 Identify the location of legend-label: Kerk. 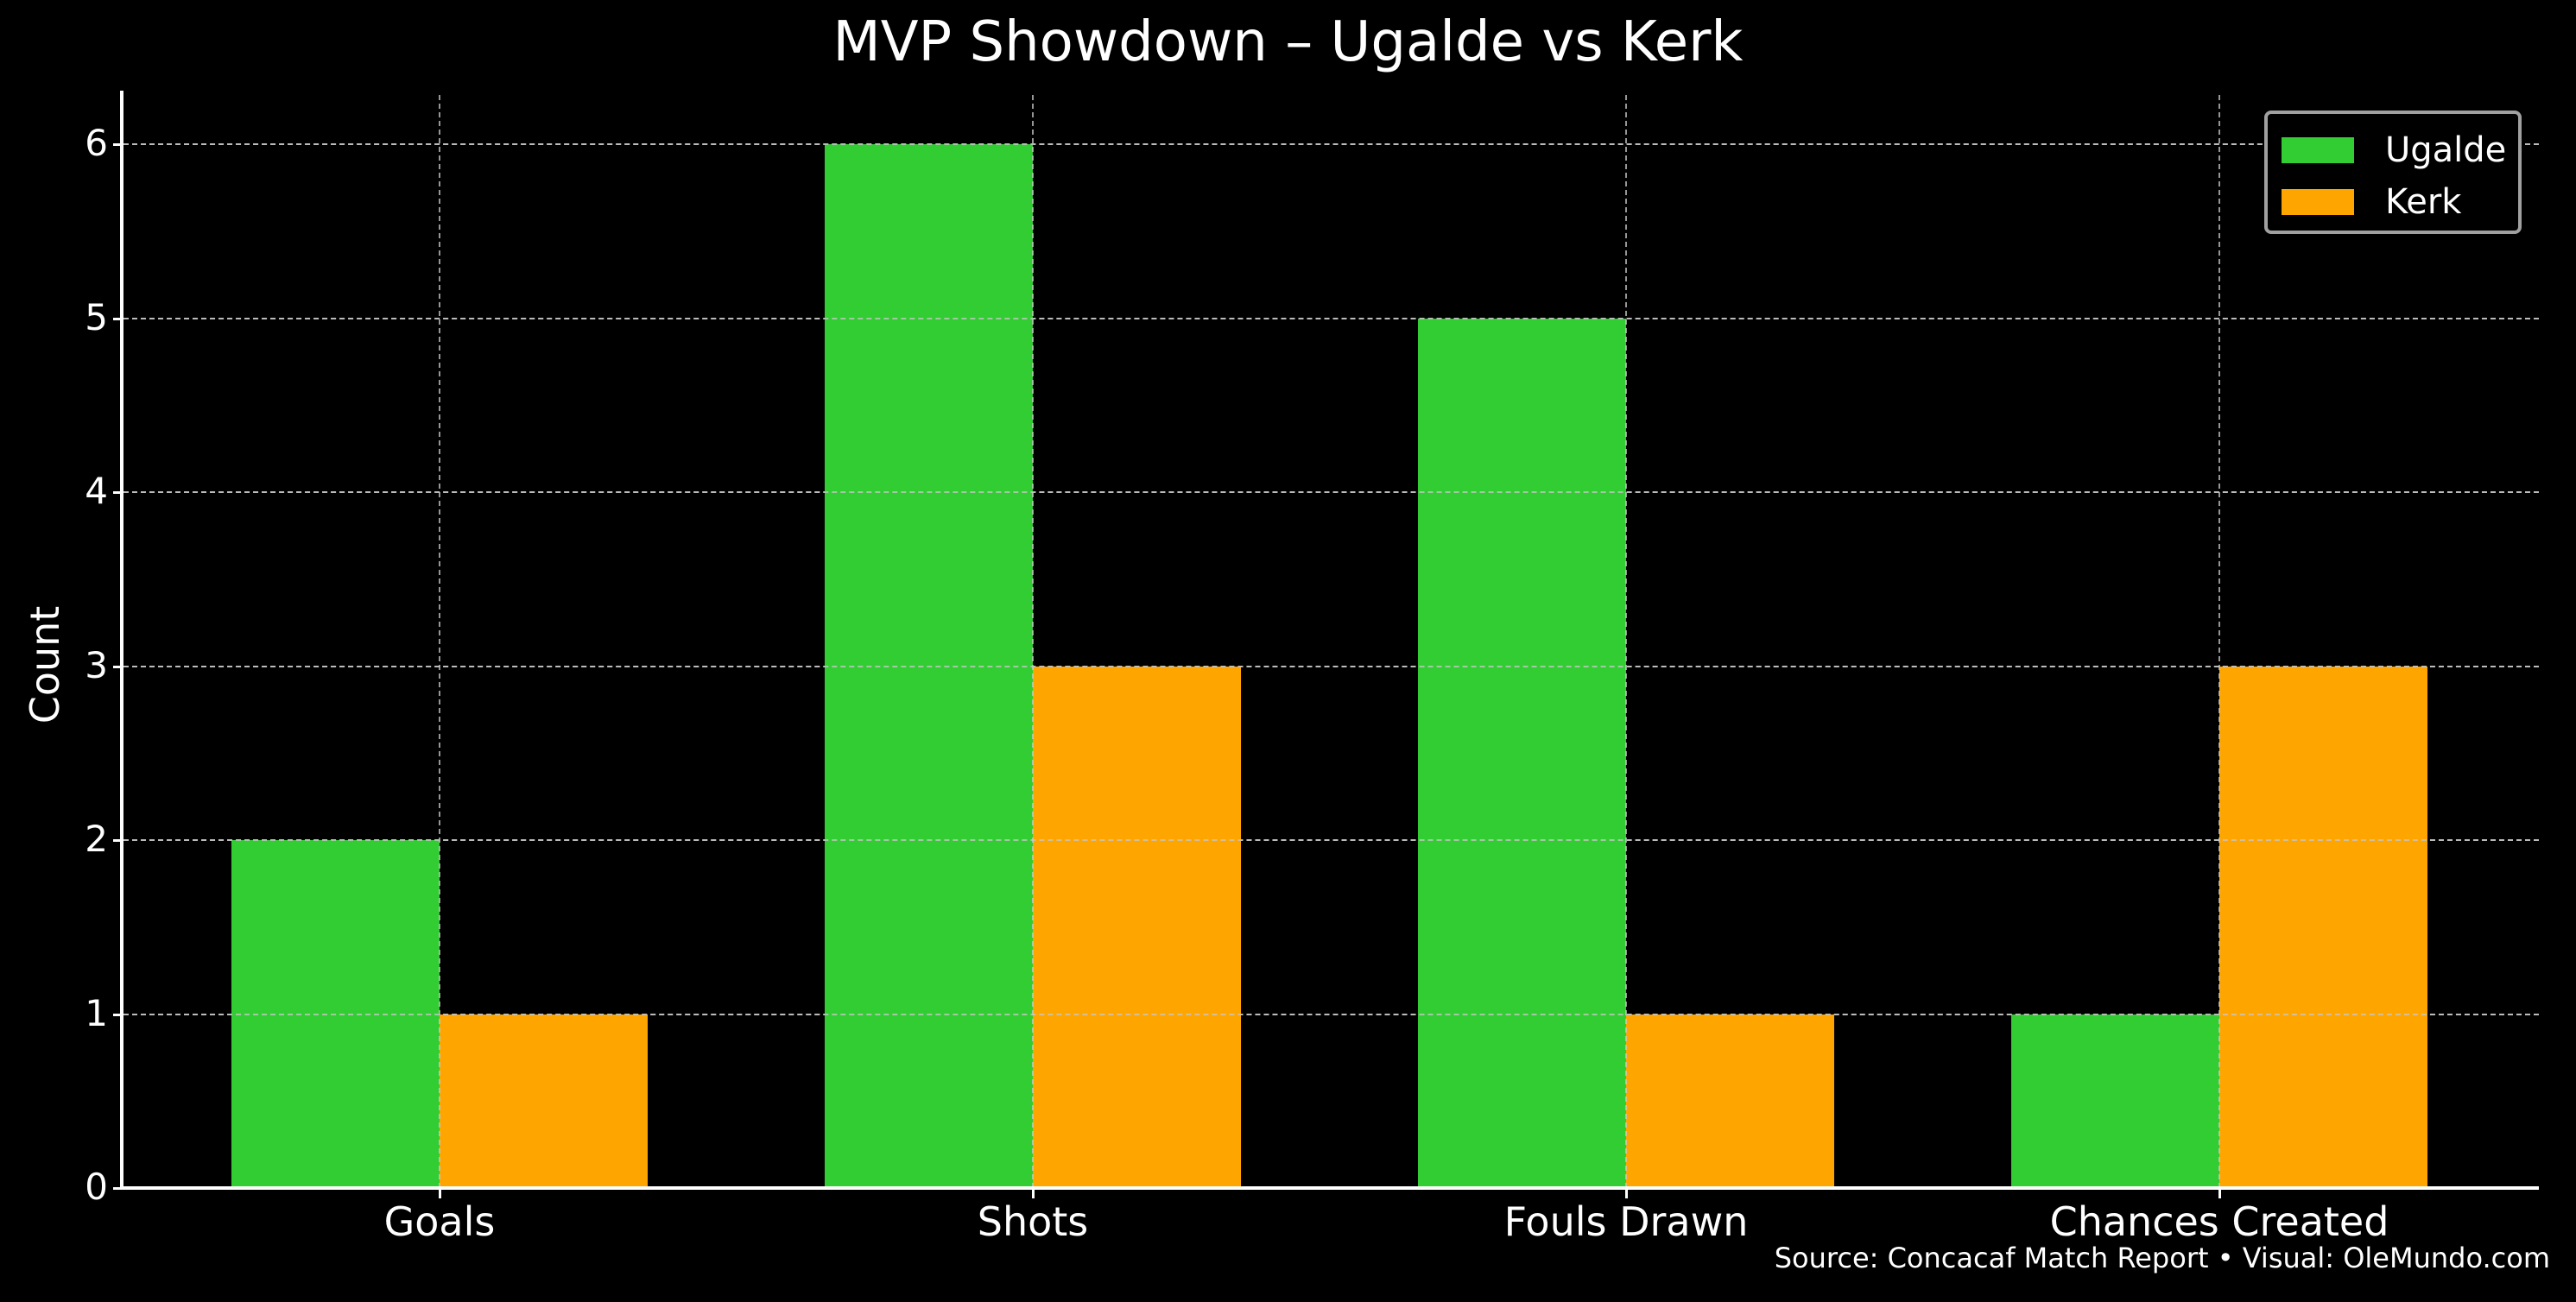
(2423, 202).